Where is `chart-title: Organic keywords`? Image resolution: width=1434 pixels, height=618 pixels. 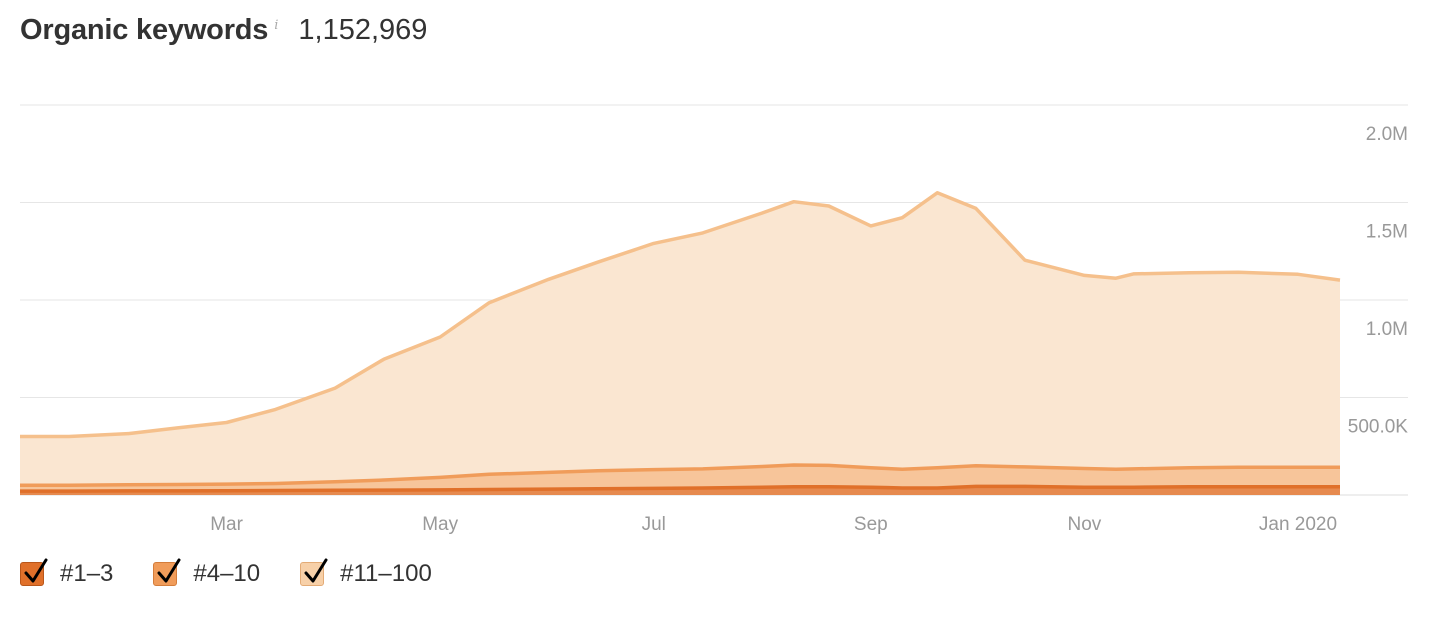
chart-title: Organic keywords is located at coordinates (144, 30).